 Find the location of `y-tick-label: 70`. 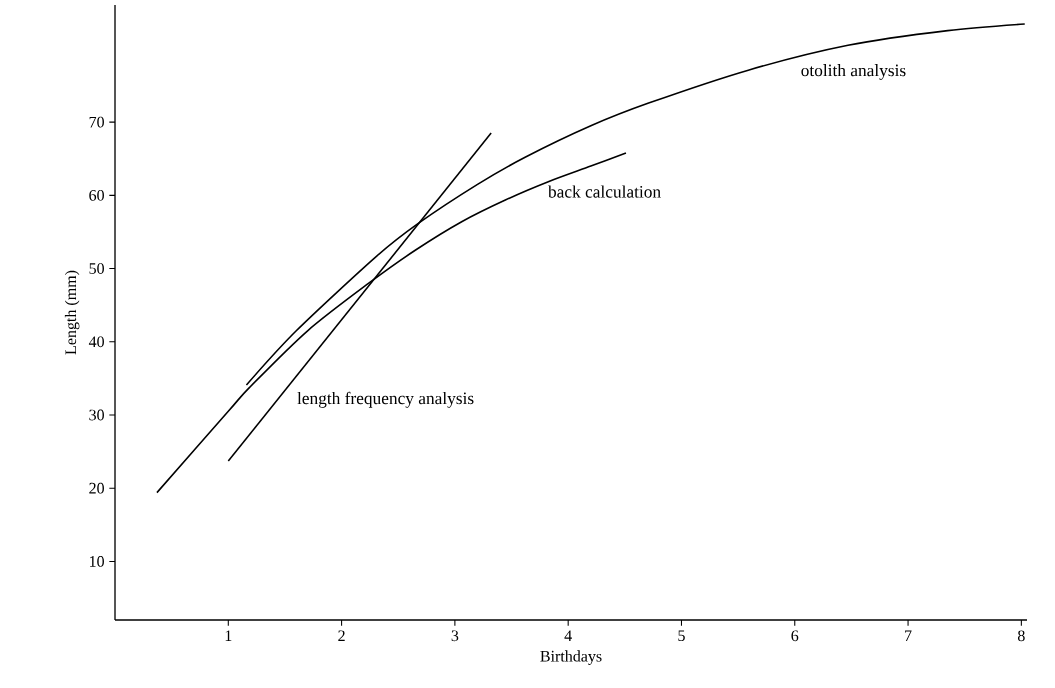

y-tick-label: 70 is located at coordinates (96, 122).